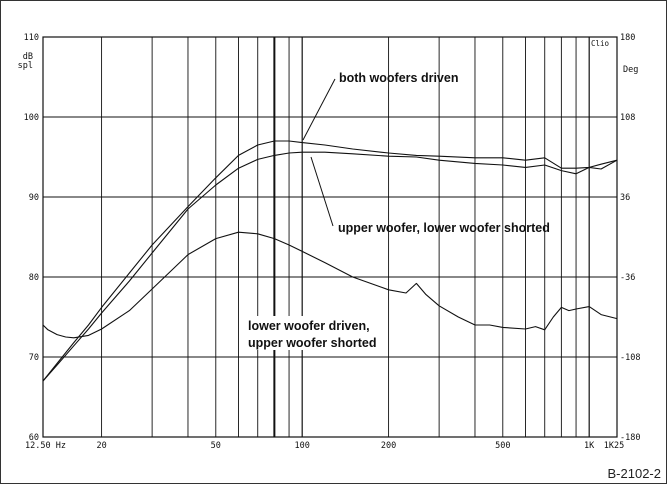 This screenshot has height=484, width=667. What do you see at coordinates (31, 118) in the screenshot?
I see `y-tick-label: 100` at bounding box center [31, 118].